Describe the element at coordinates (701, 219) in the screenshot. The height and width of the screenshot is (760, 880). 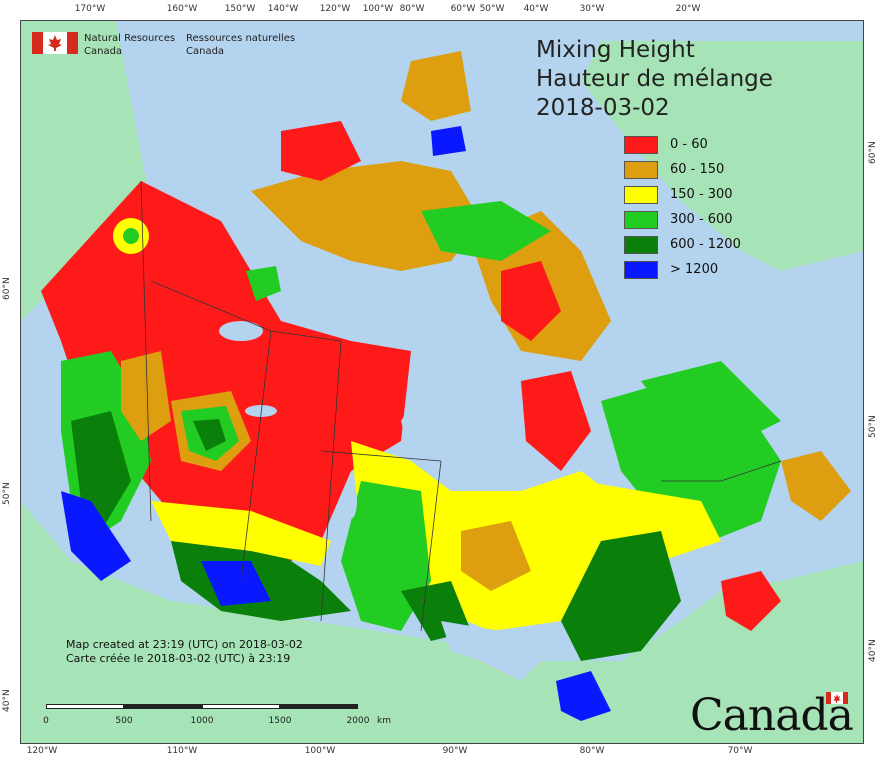
I see `legend-label: 300 - 600` at that location.